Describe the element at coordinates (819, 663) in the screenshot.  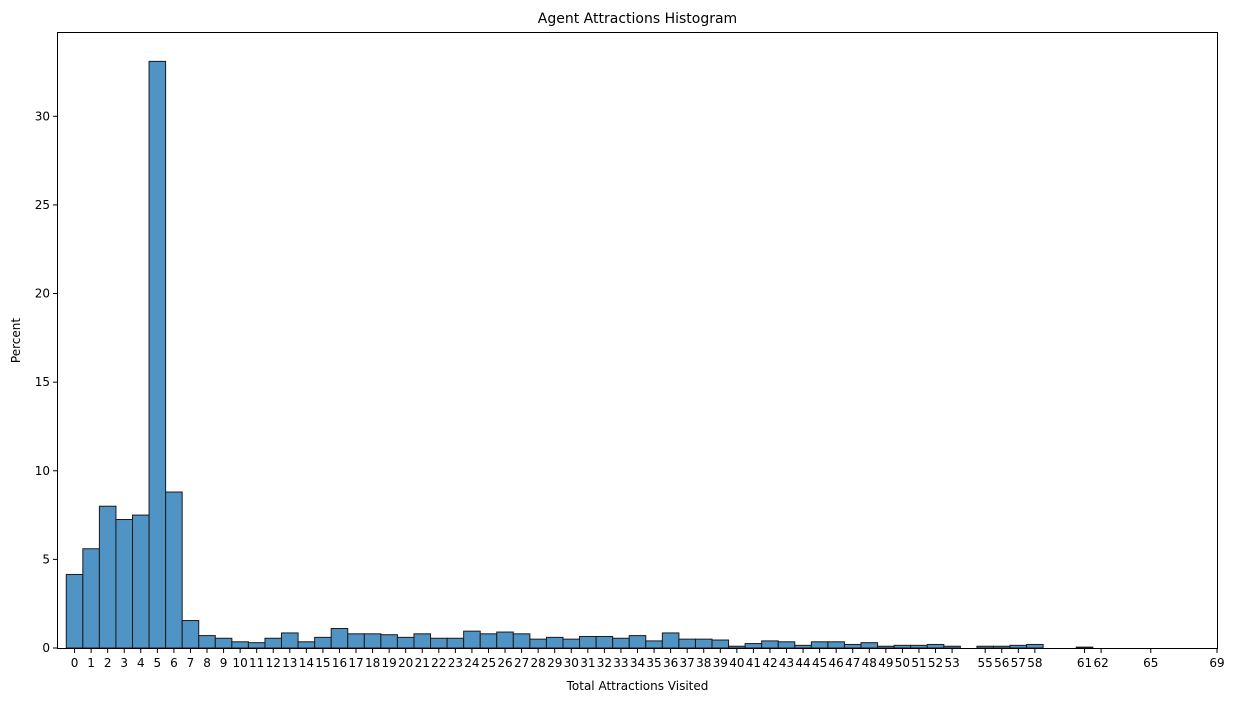
I see `x-tick-label: 45` at that location.